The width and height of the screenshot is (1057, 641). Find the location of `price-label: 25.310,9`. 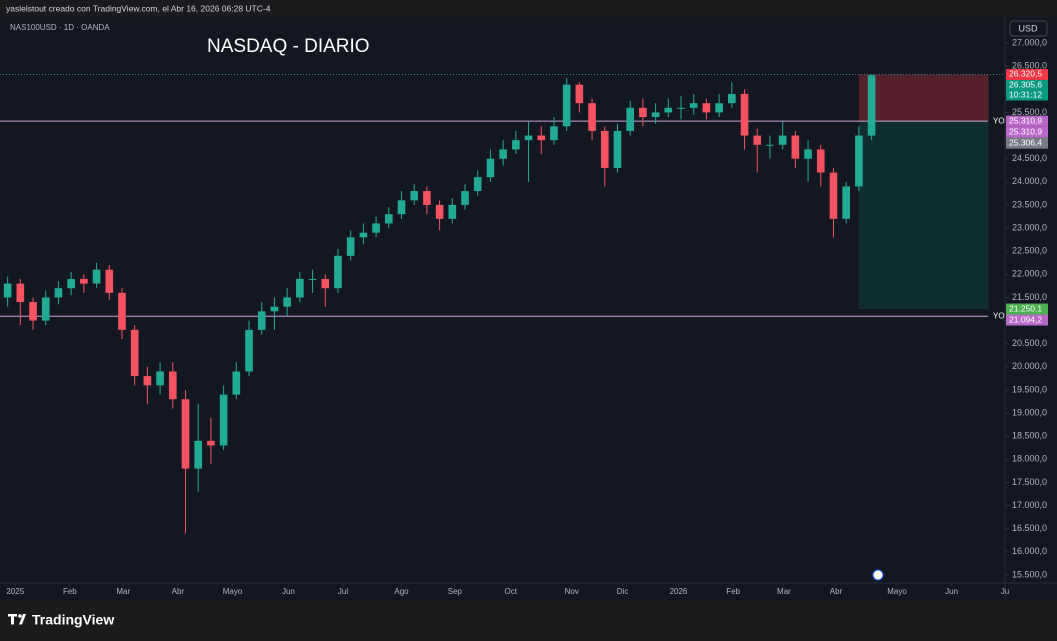

price-label: 25.310,9 is located at coordinates (1025, 131).